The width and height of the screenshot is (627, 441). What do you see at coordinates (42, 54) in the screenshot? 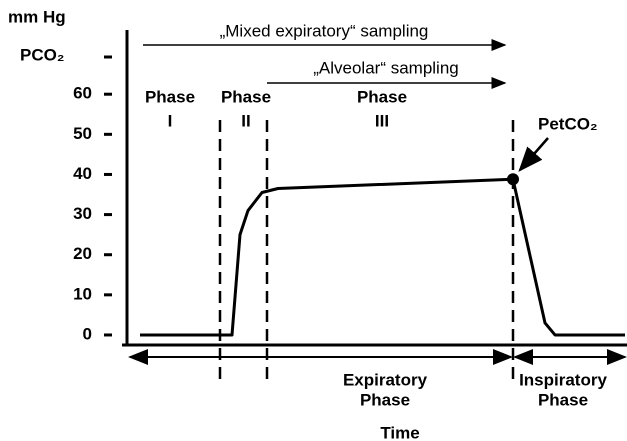
I see `y-label: PCO₂` at bounding box center [42, 54].